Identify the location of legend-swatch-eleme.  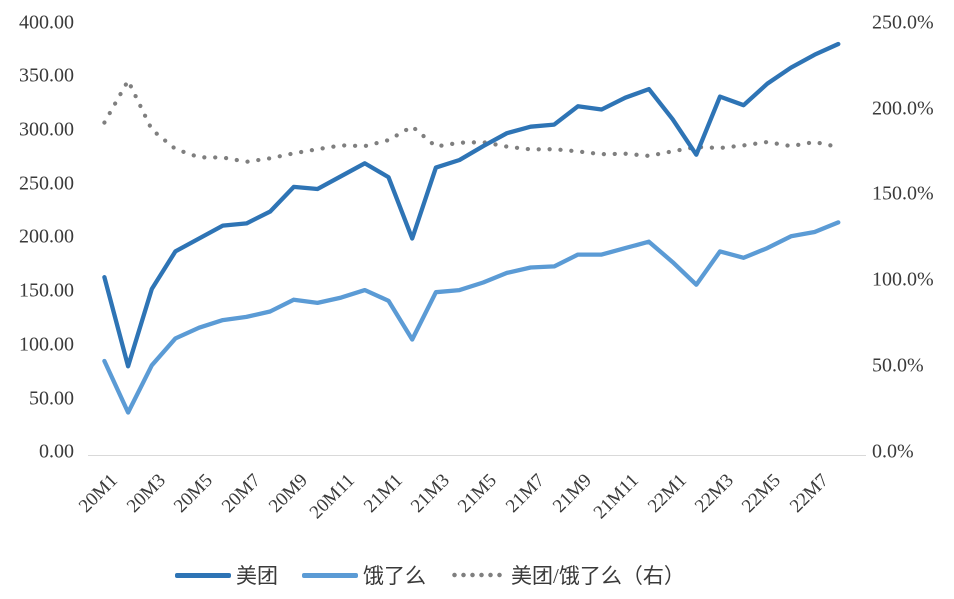
(330, 575).